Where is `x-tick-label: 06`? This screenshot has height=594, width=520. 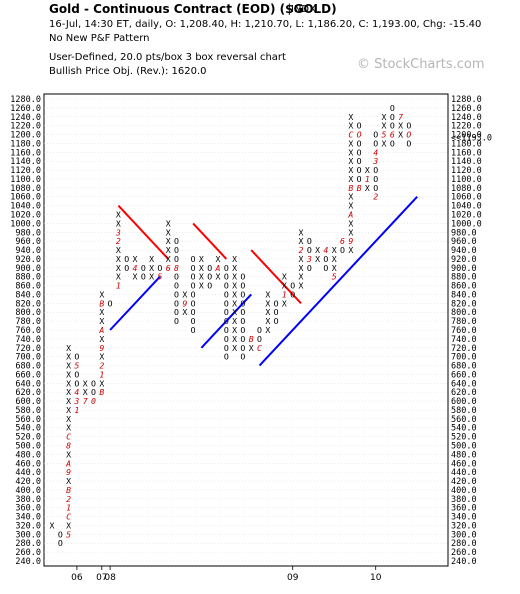 x-tick-label: 06 is located at coordinates (77, 578).